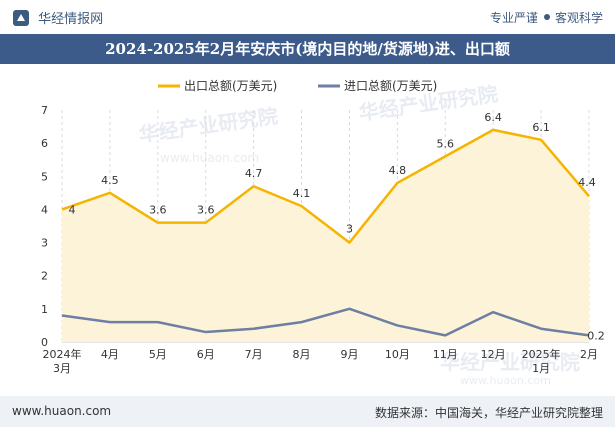 Image resolution: width=615 pixels, height=427 pixels. I want to click on y-tick-label: 0, so click(44, 342).